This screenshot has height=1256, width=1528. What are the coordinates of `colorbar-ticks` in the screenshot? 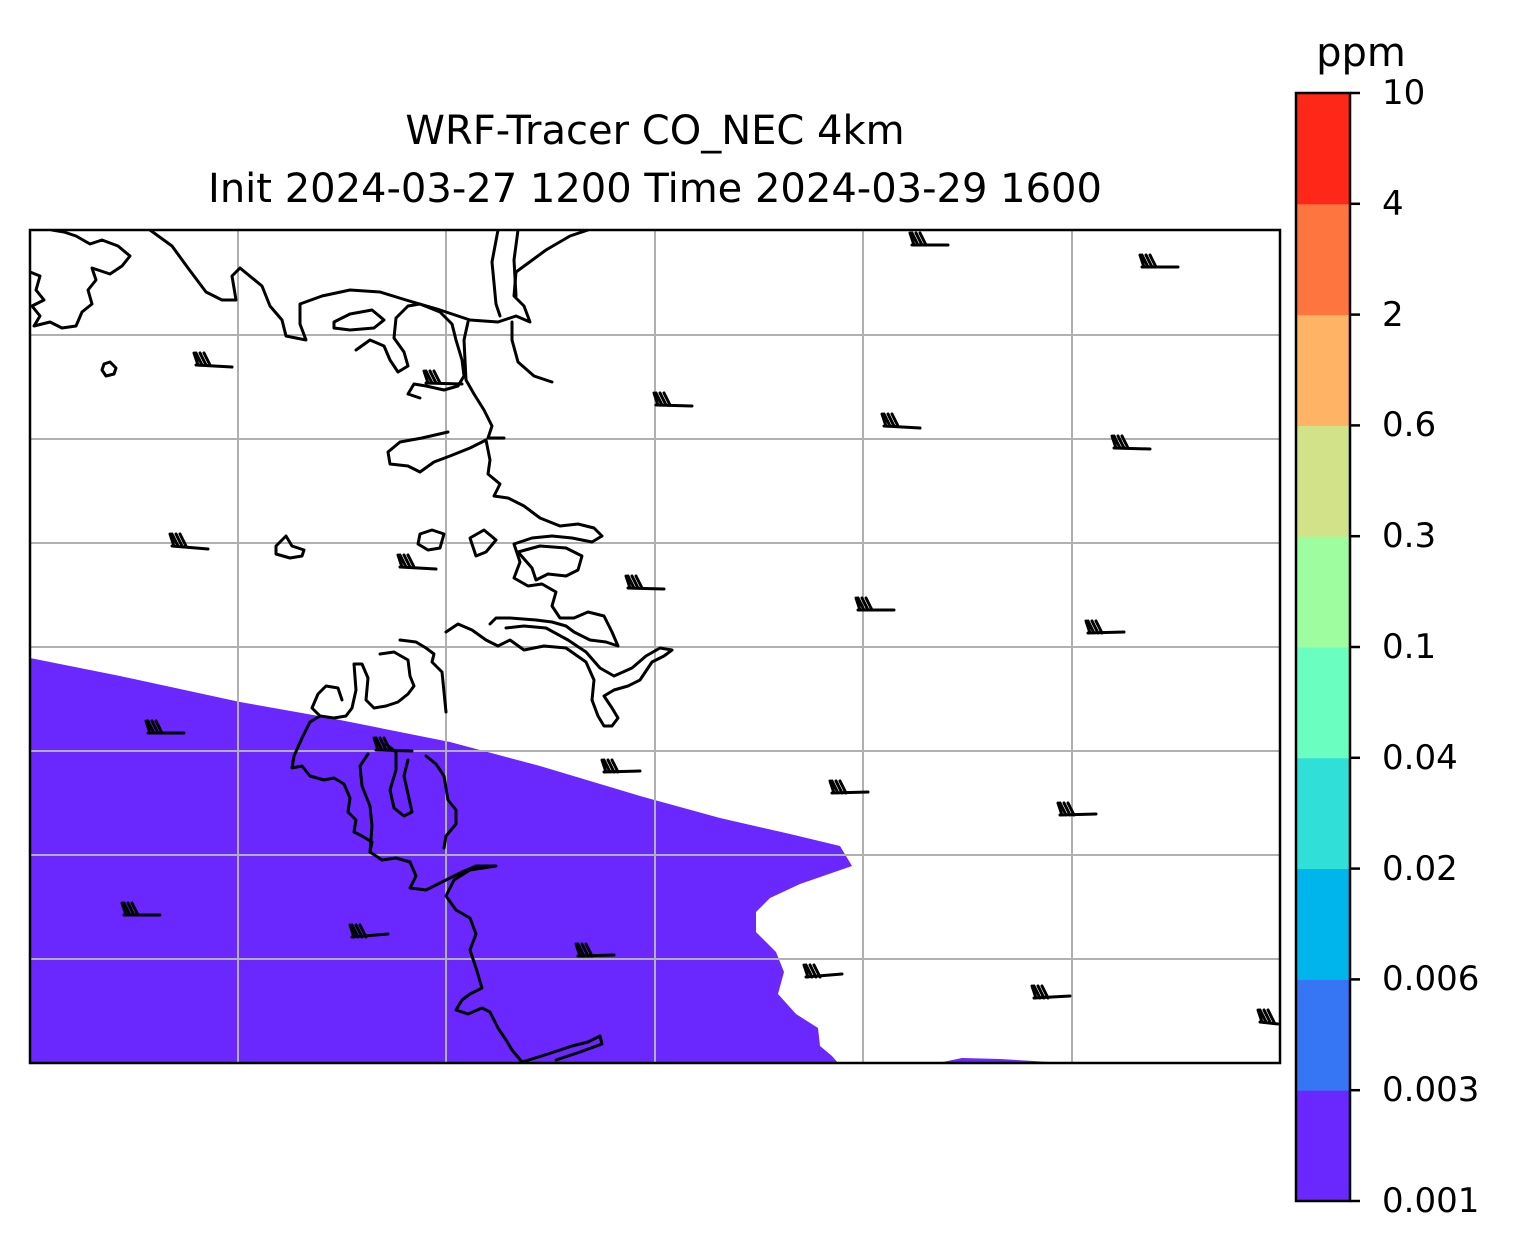 It's located at (1355, 647).